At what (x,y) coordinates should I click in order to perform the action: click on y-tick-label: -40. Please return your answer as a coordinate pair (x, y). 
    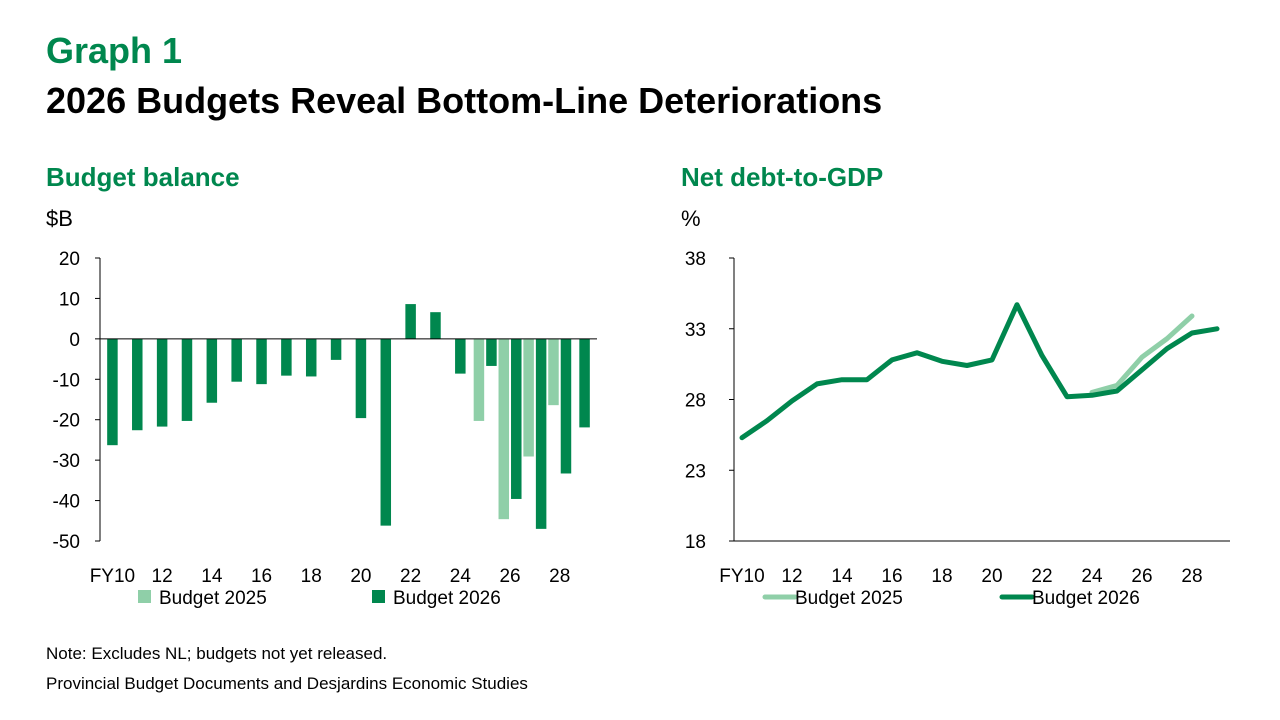
    Looking at the image, I should click on (66, 502).